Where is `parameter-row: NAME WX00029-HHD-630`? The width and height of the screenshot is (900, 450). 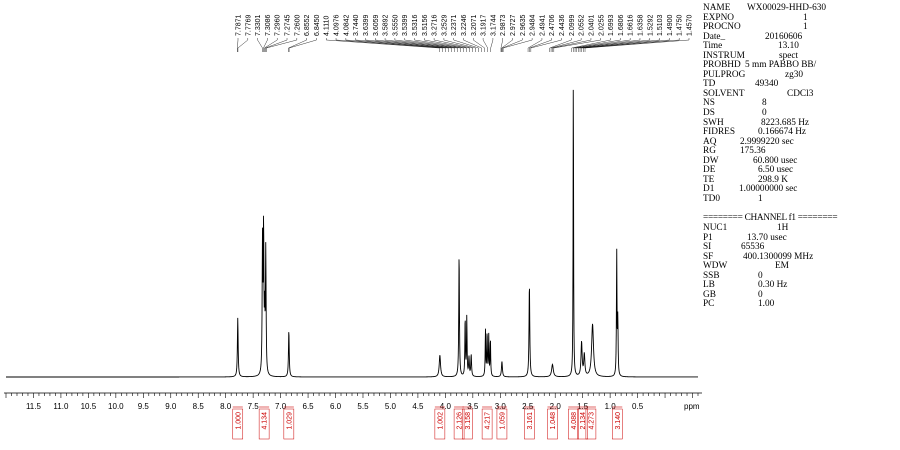 parameter-row: NAME WX00029-HHD-630 is located at coordinates (801, 8).